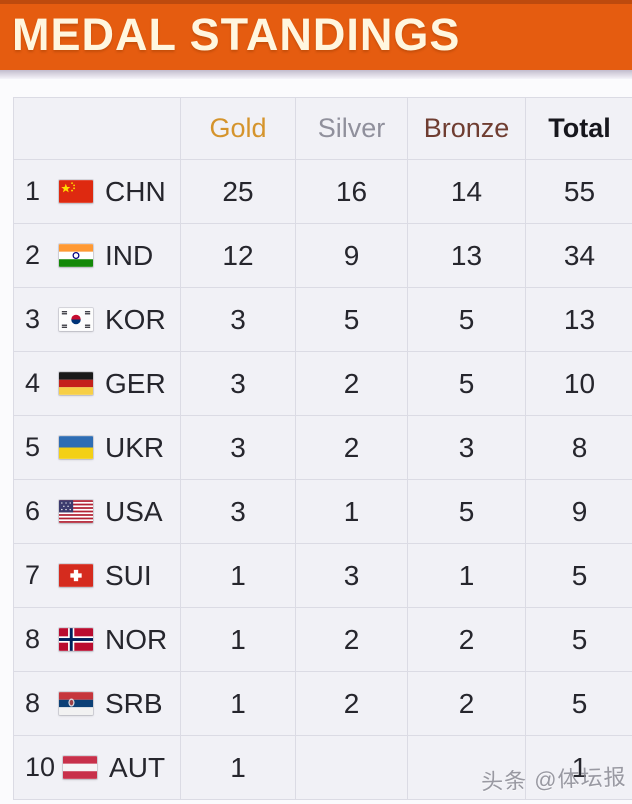 The height and width of the screenshot is (804, 632). What do you see at coordinates (76, 511) in the screenshot?
I see `flag-usa-icon` at bounding box center [76, 511].